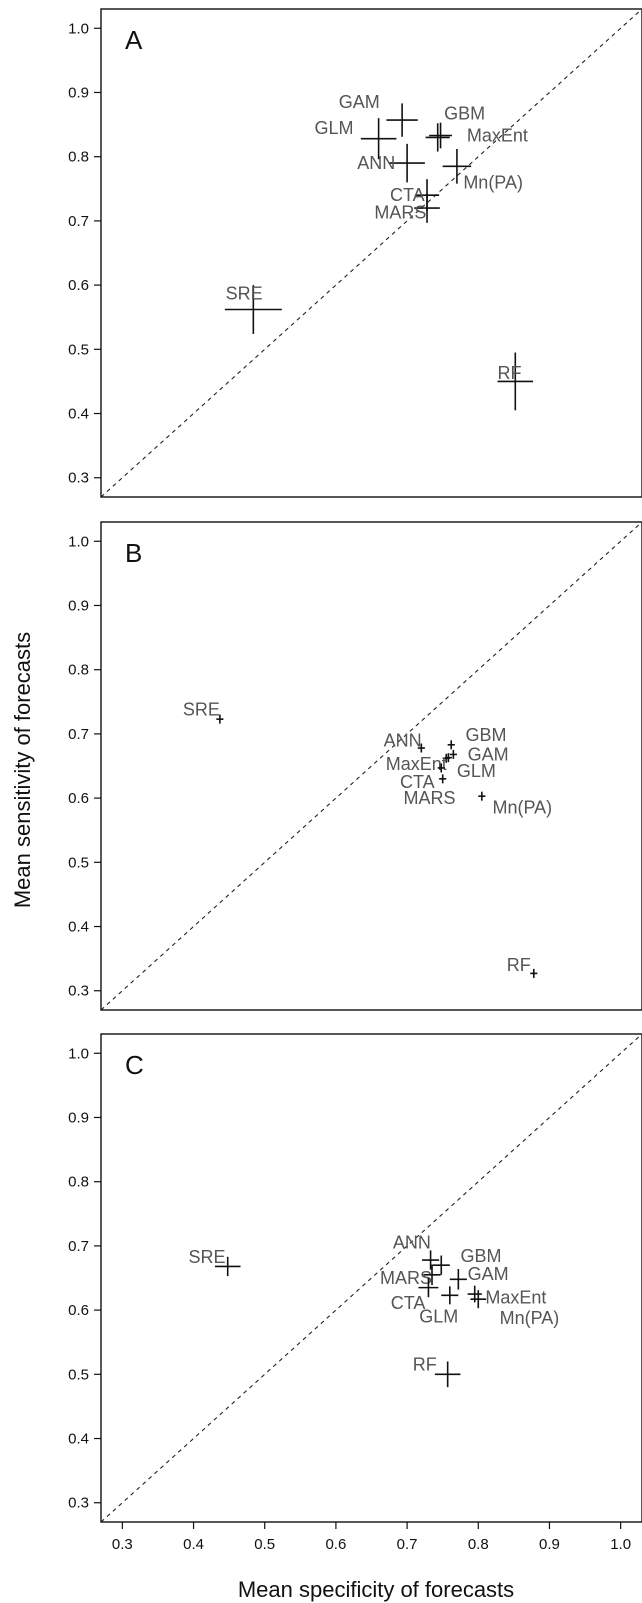 This screenshot has width=642, height=1603. I want to click on x-tick-label: 0.7, so click(407, 1544).